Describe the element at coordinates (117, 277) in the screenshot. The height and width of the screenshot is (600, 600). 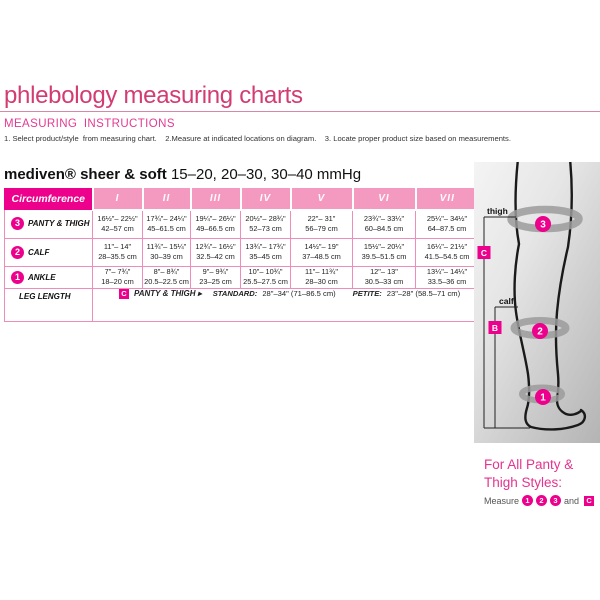
I see `cell-ankle-1: 7"– 7¾" 18–20 cm` at that location.